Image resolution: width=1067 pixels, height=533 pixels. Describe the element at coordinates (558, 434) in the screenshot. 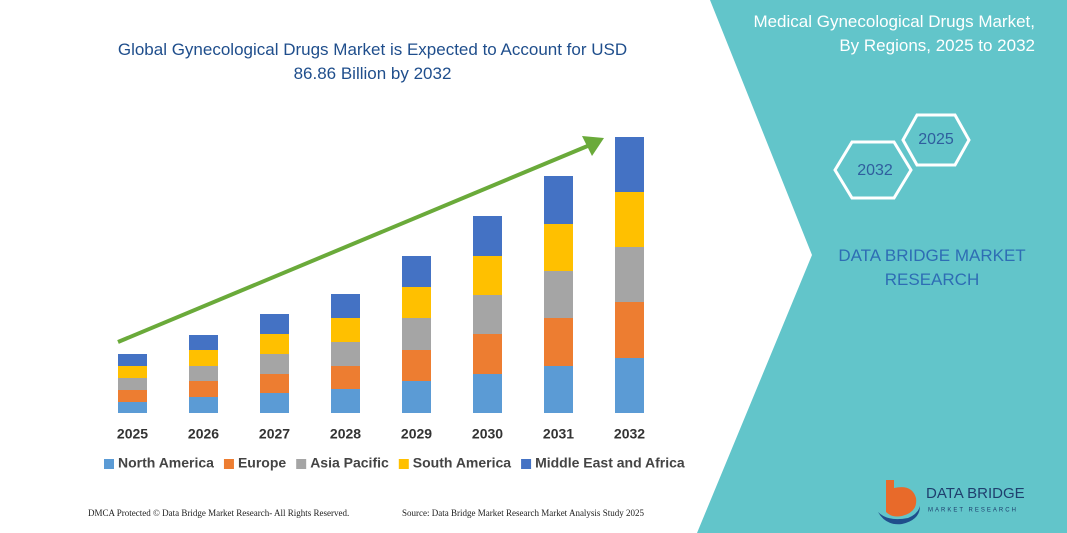

I see `x-tick-label: 2031` at that location.